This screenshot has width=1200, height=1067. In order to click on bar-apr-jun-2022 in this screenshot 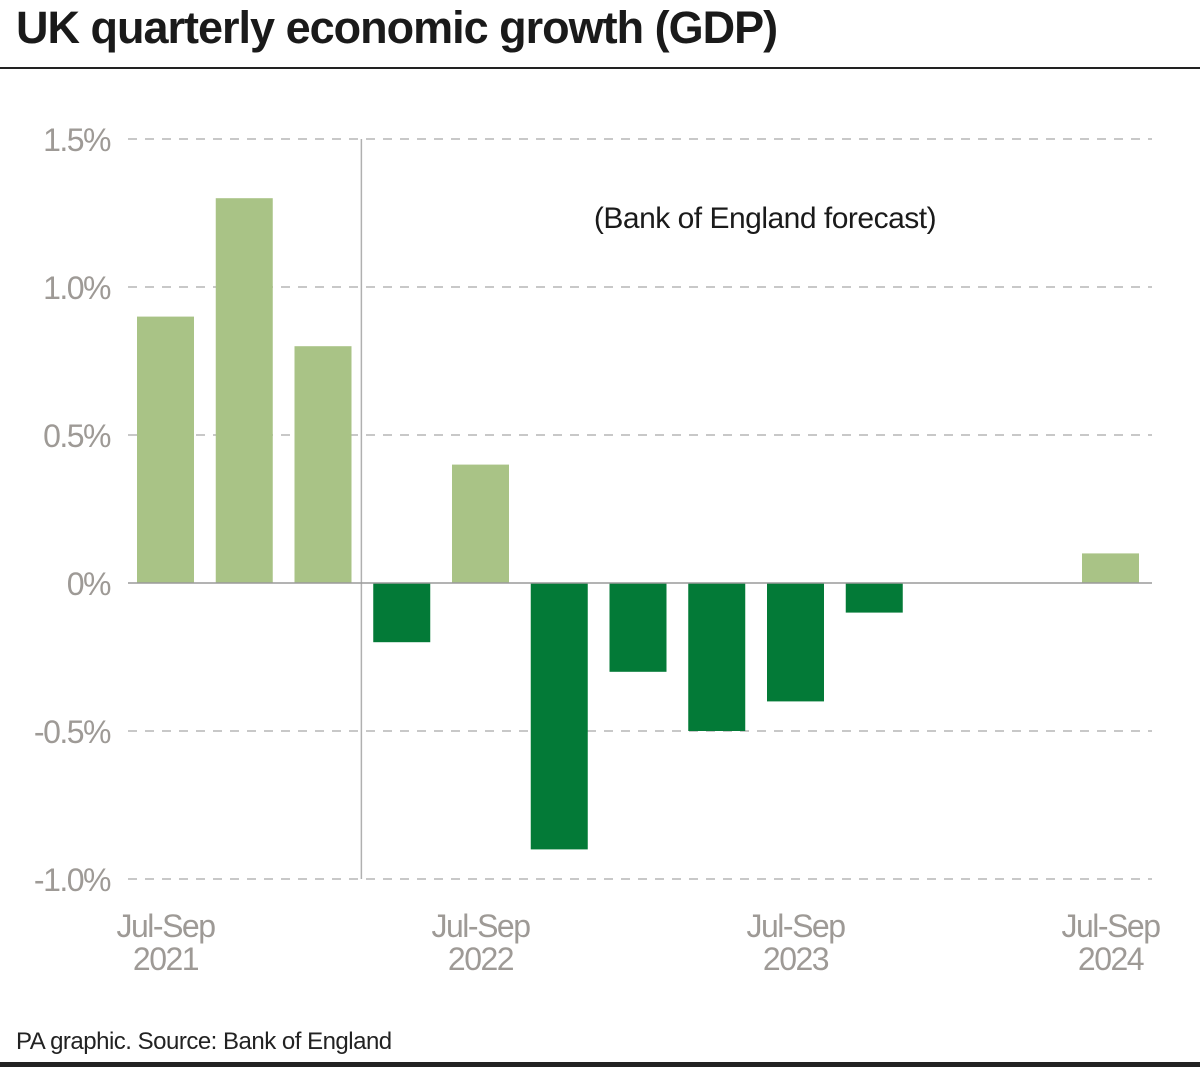, I will do `click(402, 613)`.